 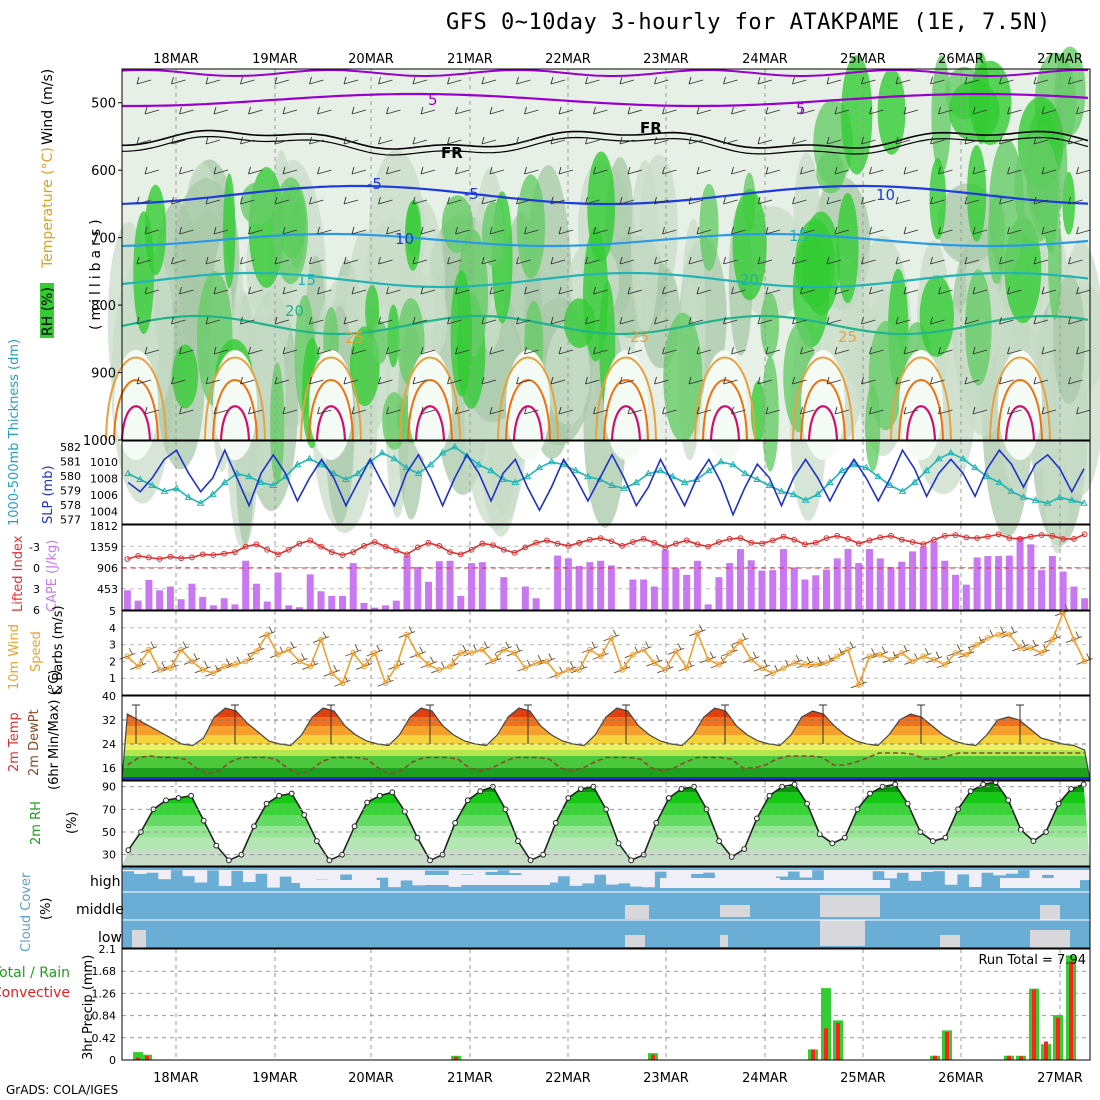 What do you see at coordinates (470, 1078) in the screenshot?
I see `bottom-date-label: 21MAR` at bounding box center [470, 1078].